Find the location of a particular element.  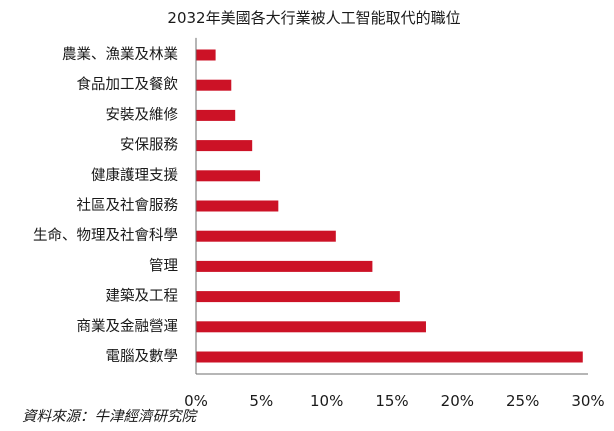

x-tick-label-1: 0% is located at coordinates (196, 401).